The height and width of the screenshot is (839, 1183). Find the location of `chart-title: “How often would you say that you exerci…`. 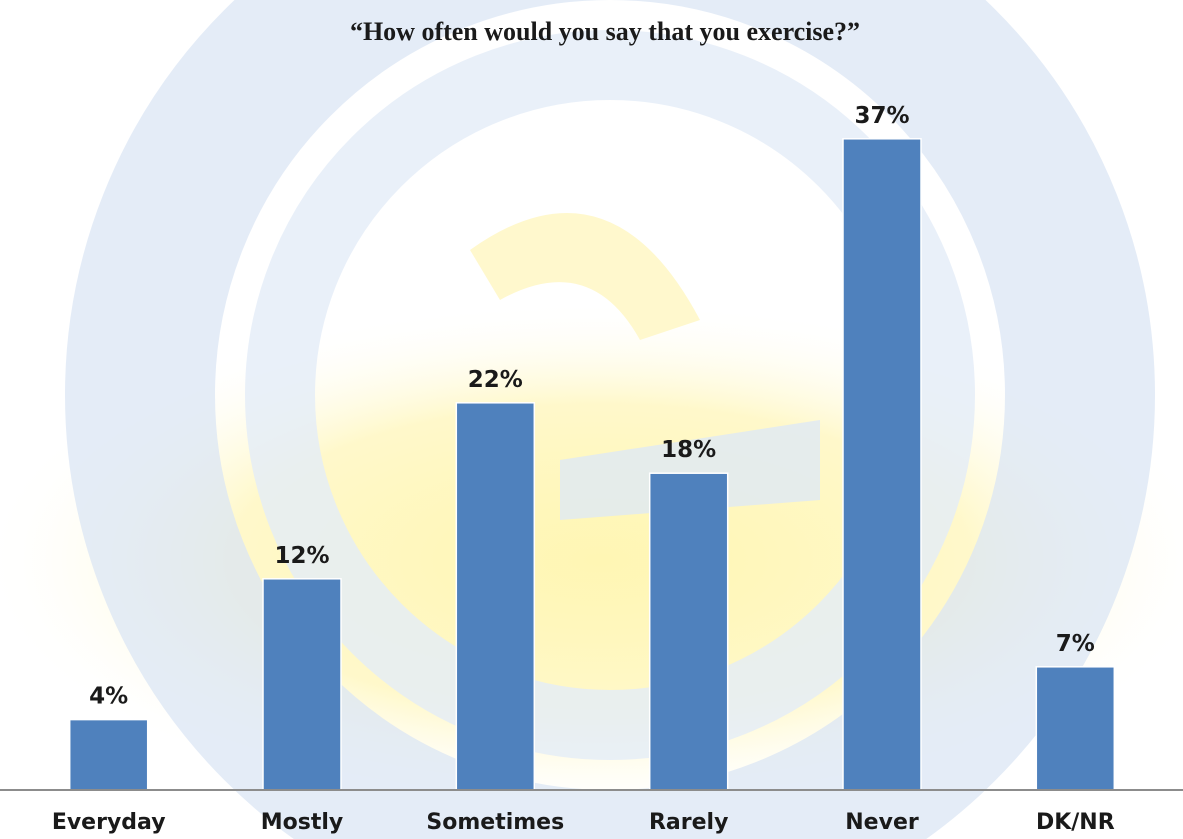

chart-title: “How often would you say that you exerci… is located at coordinates (605, 31).